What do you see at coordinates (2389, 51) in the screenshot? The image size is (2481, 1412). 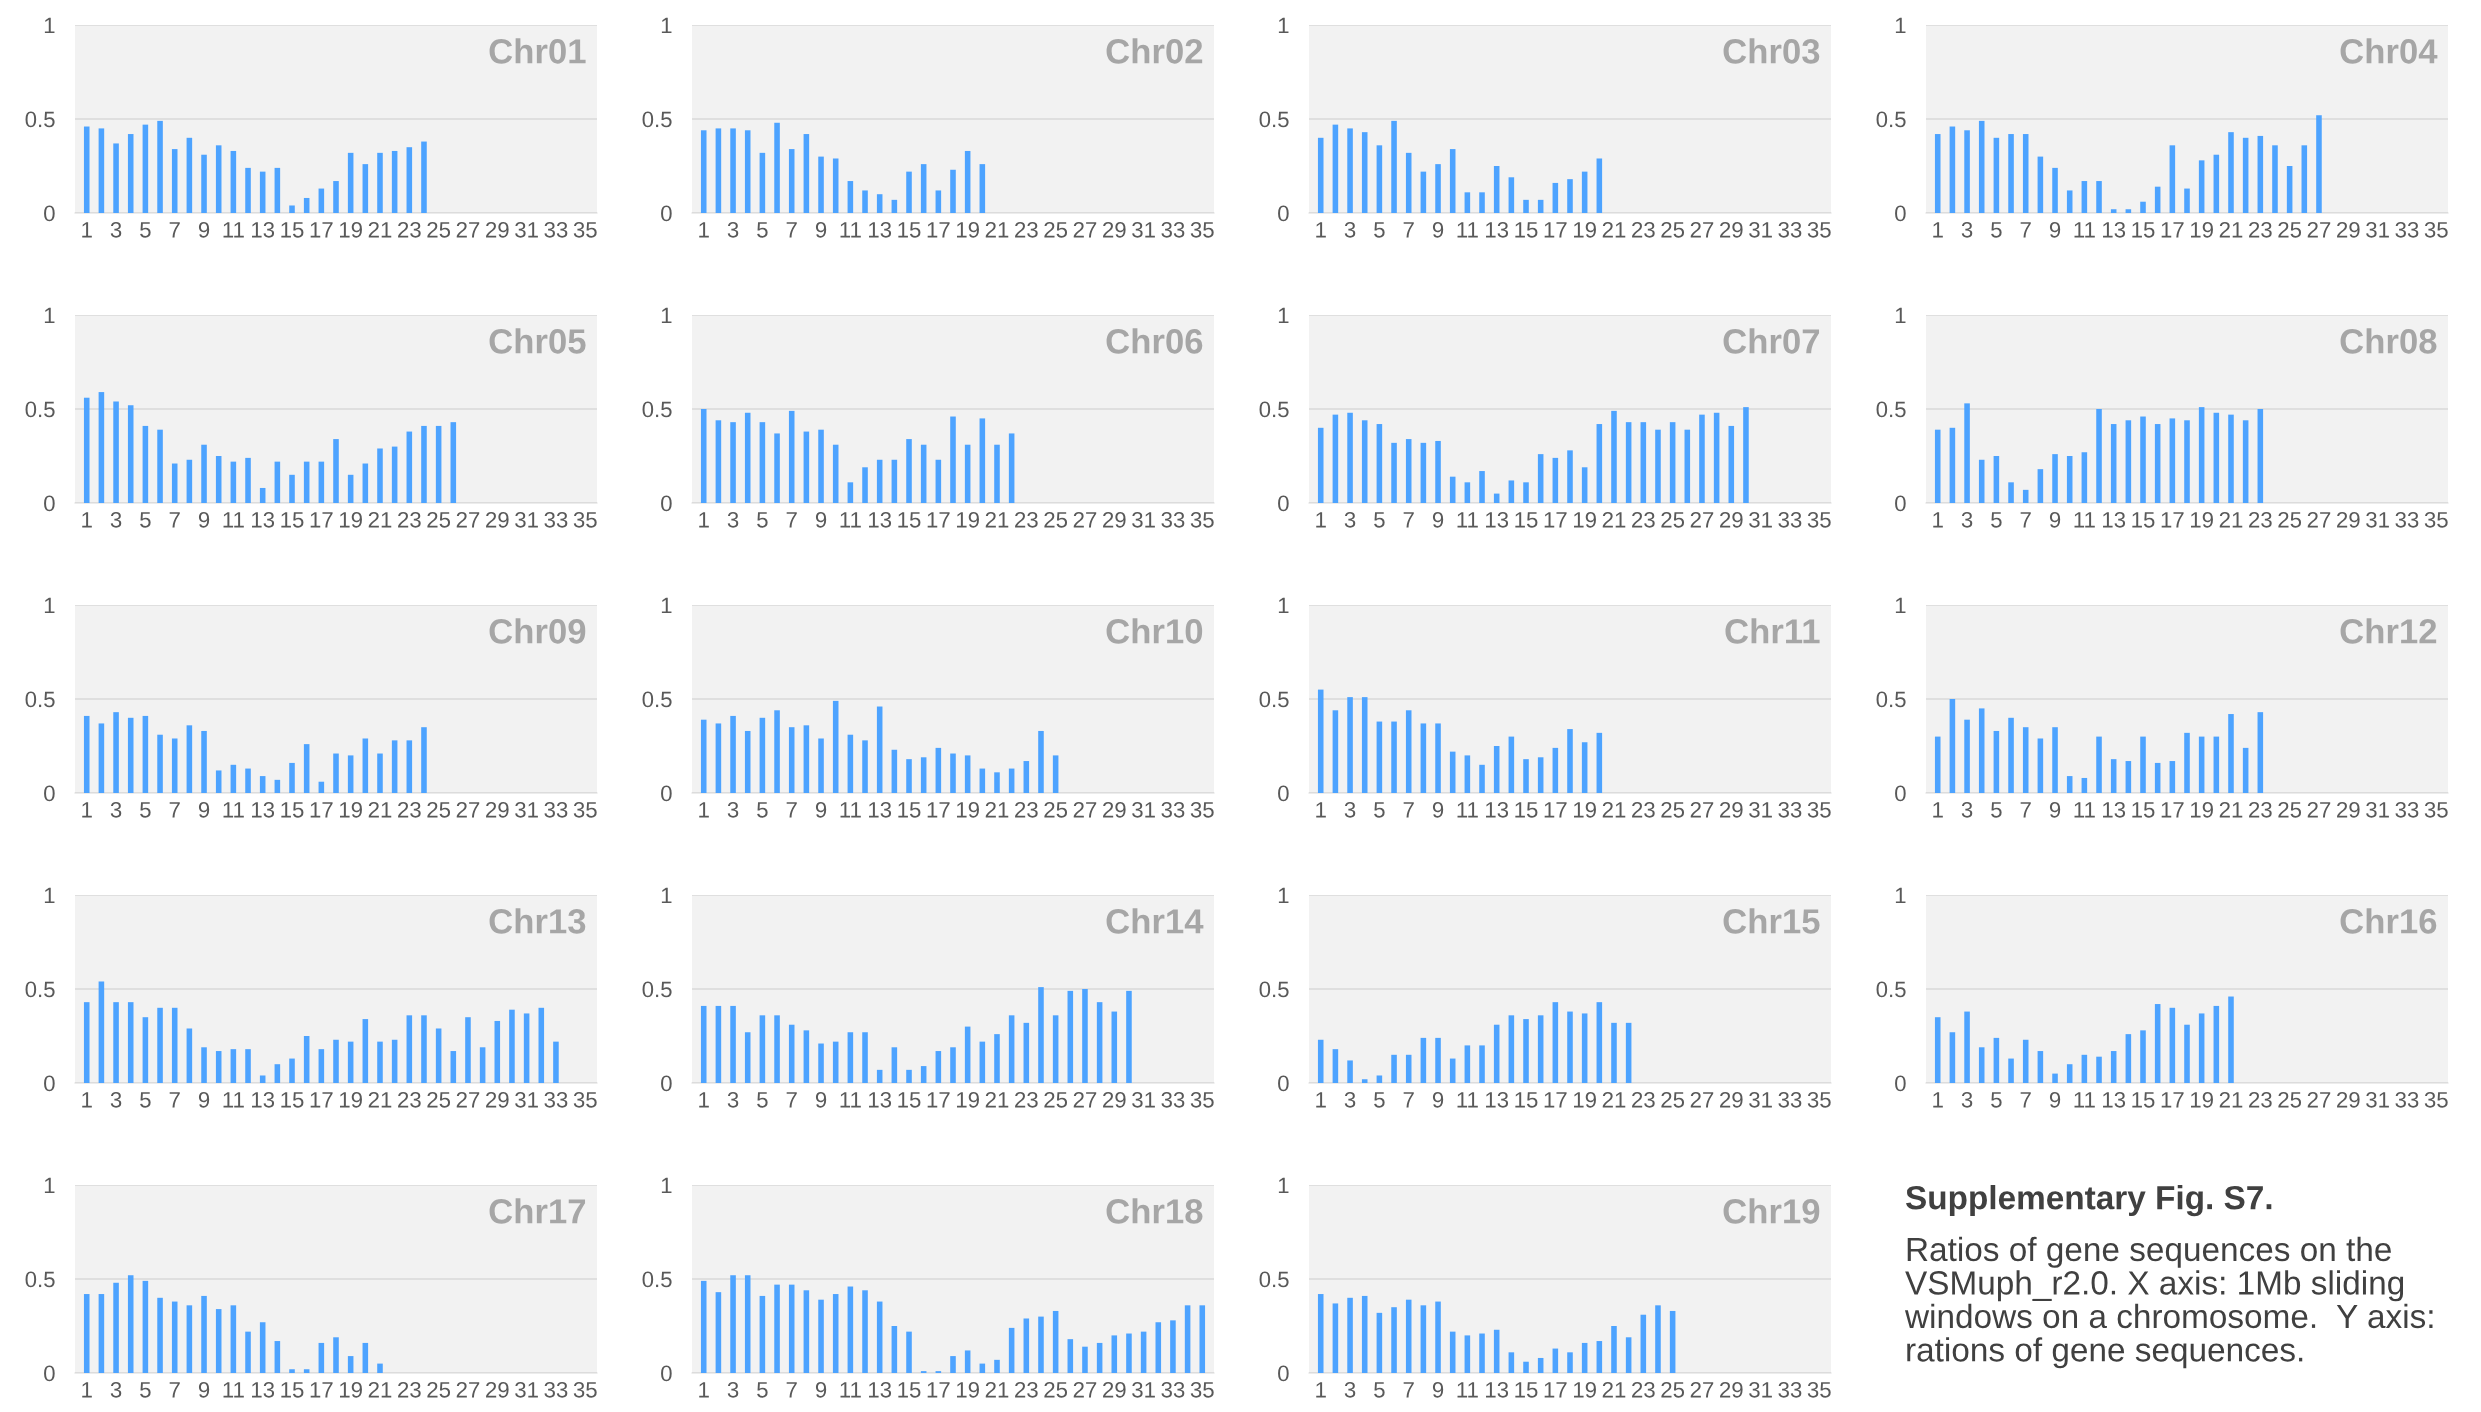 I see `chart-title: Chr04` at bounding box center [2389, 51].